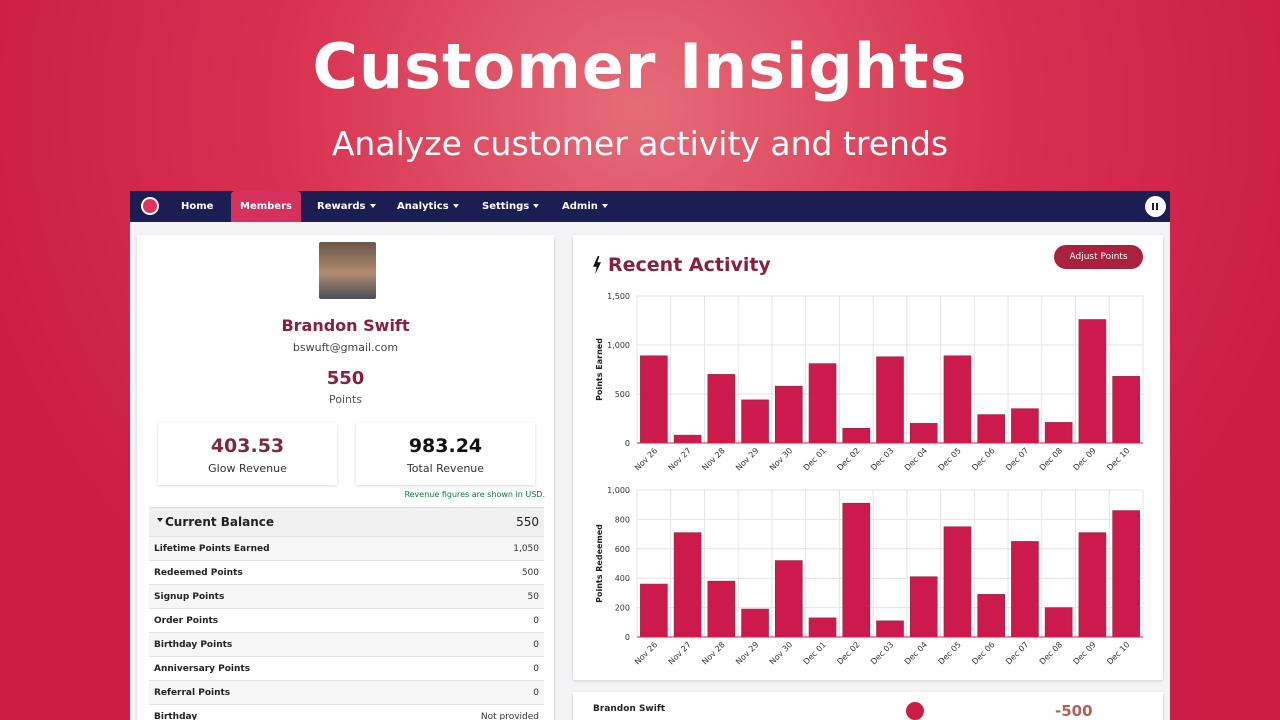 The width and height of the screenshot is (1280, 720). What do you see at coordinates (345, 399) in the screenshot?
I see `points-label: Points` at bounding box center [345, 399].